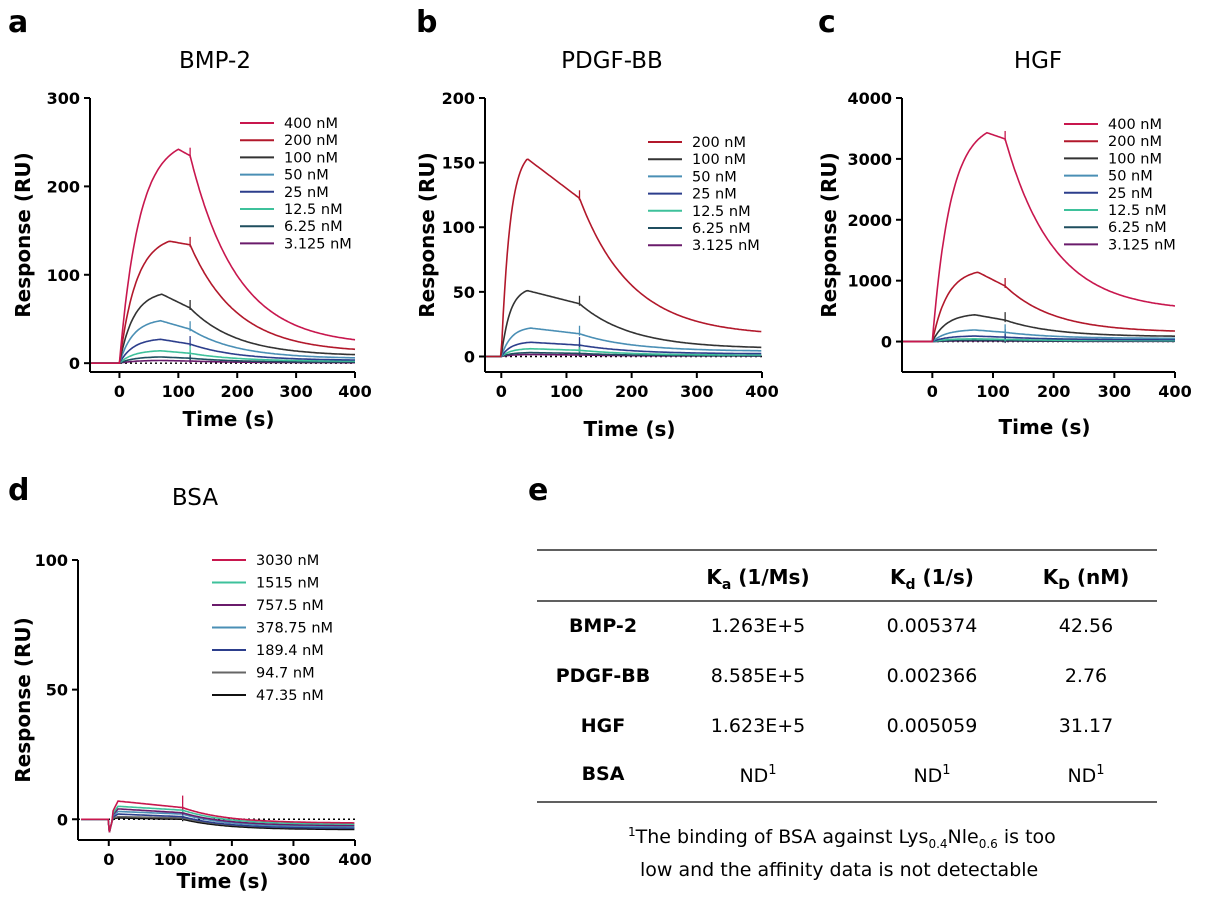  Describe the element at coordinates (222, 881) in the screenshot. I see `x-axis-label-d: Time (s)` at that location.